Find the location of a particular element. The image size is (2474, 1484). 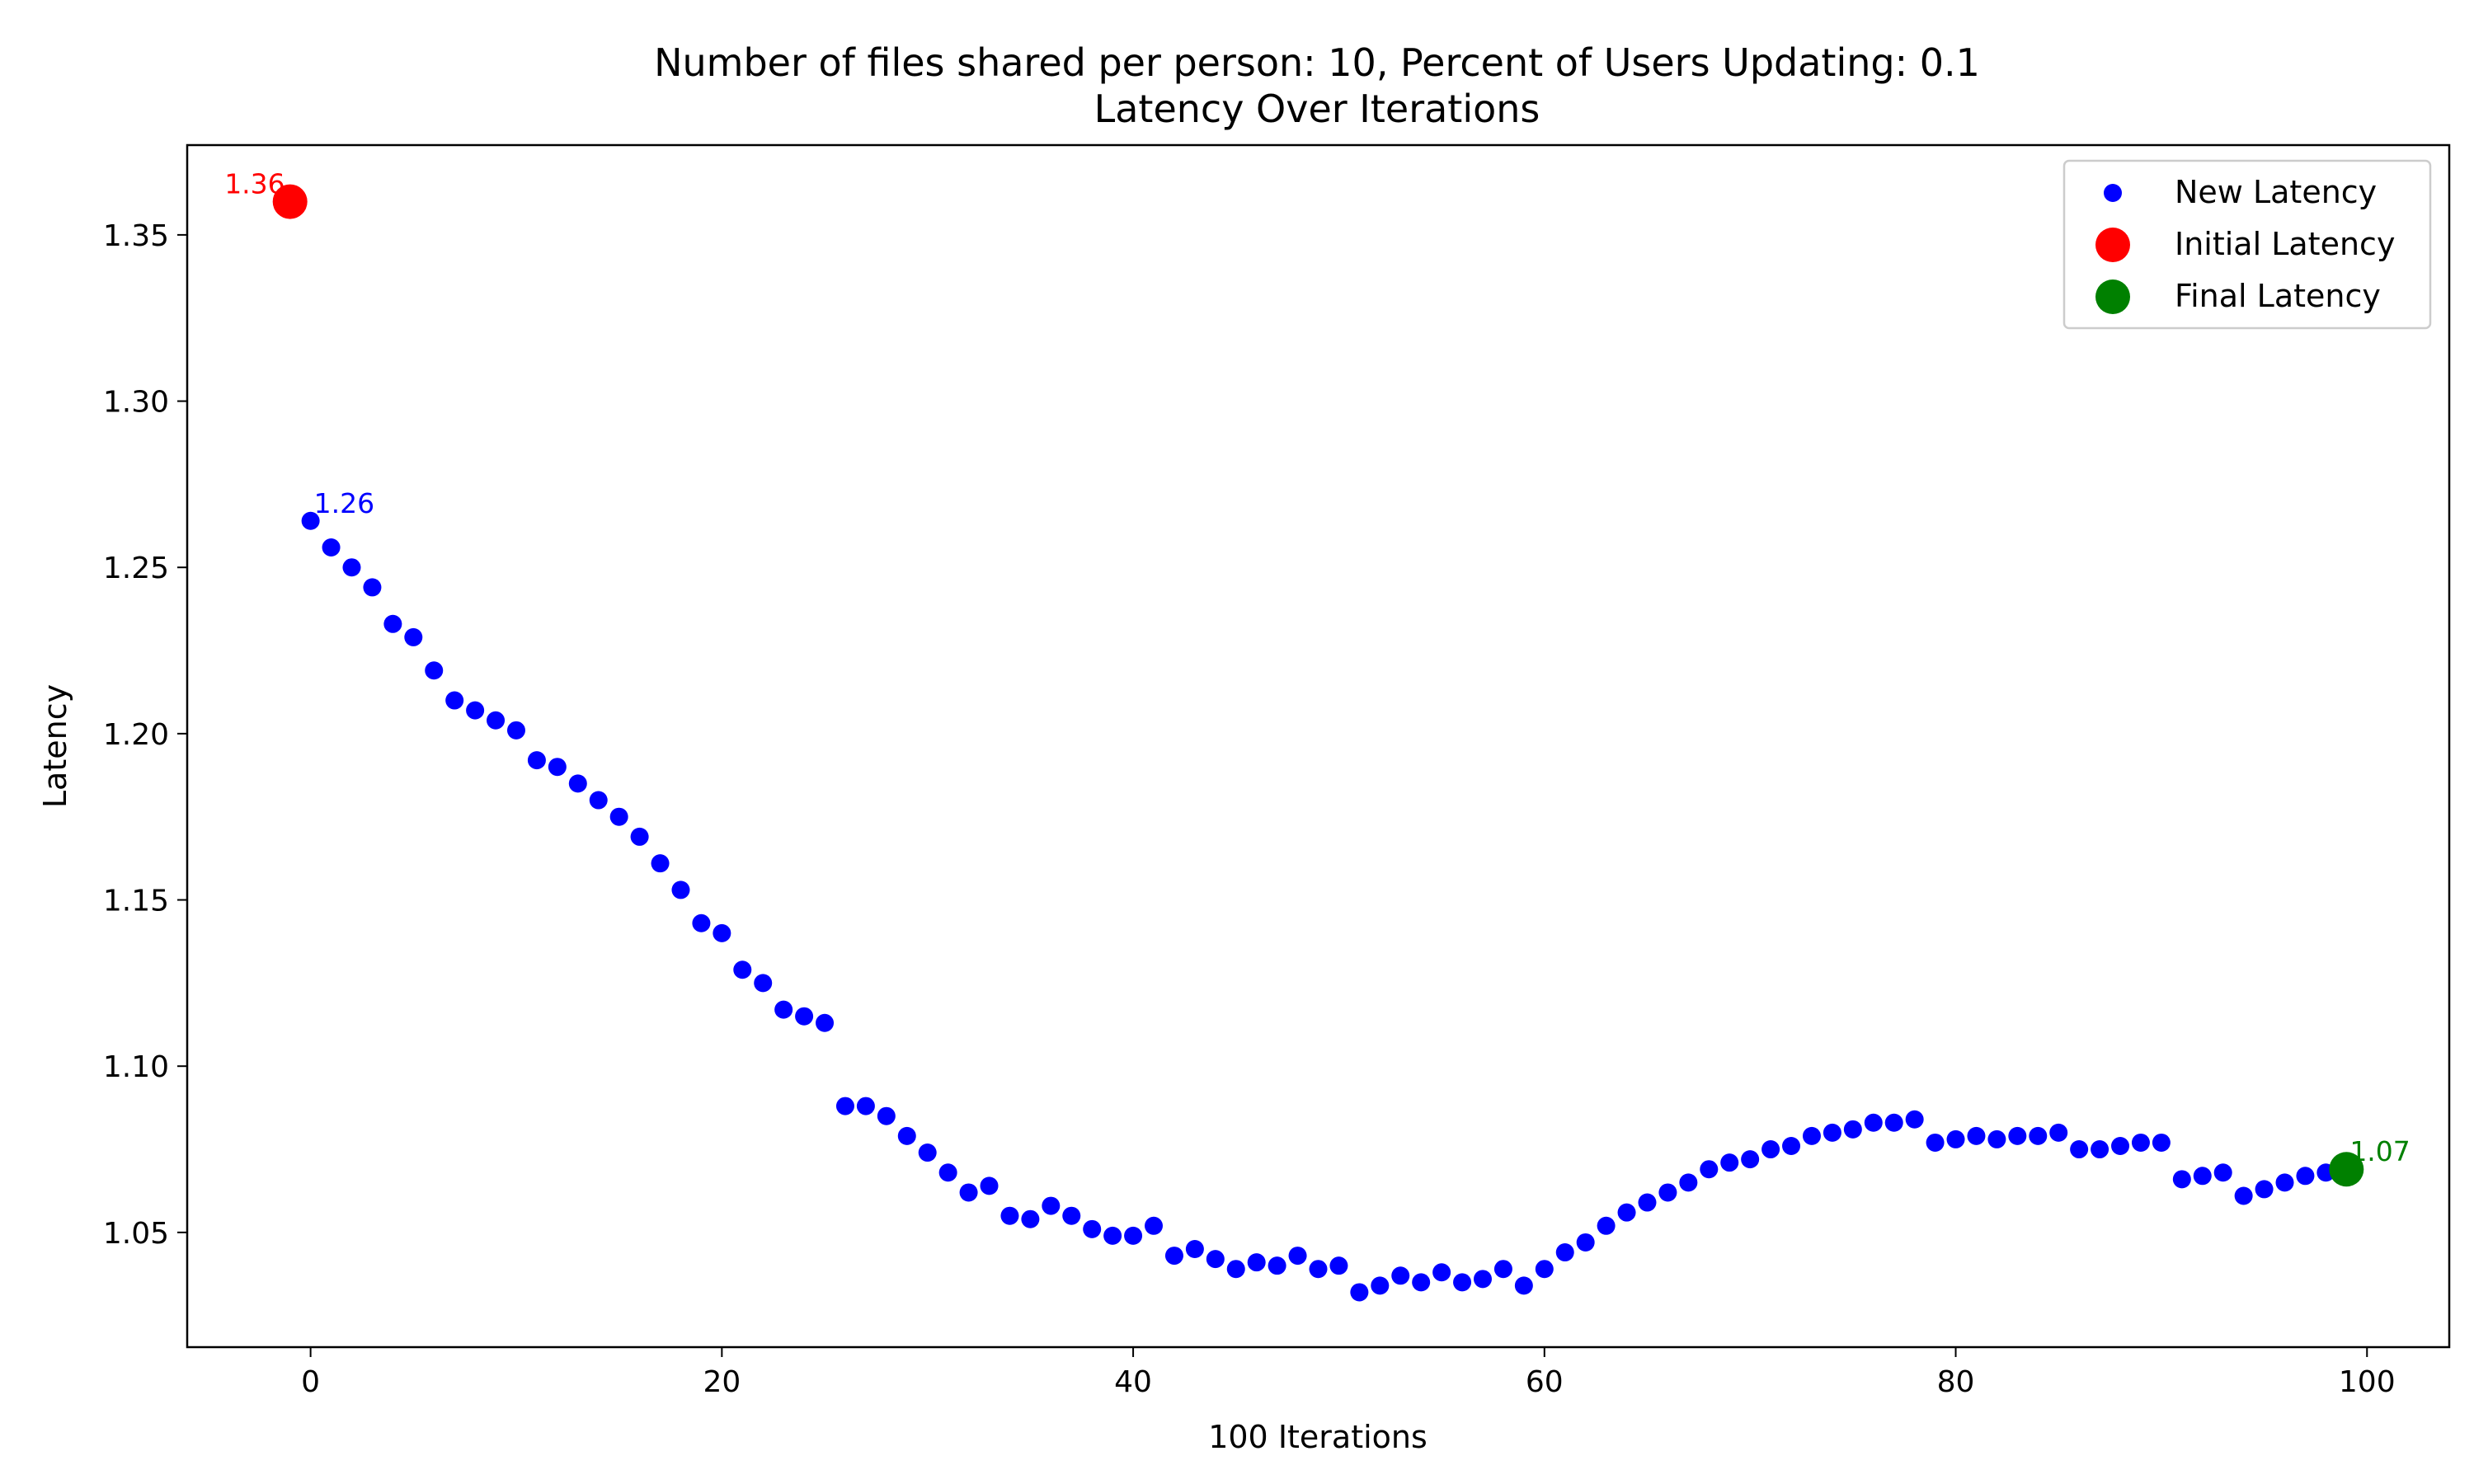

x-tick-label: 40 is located at coordinates (1133, 1382).